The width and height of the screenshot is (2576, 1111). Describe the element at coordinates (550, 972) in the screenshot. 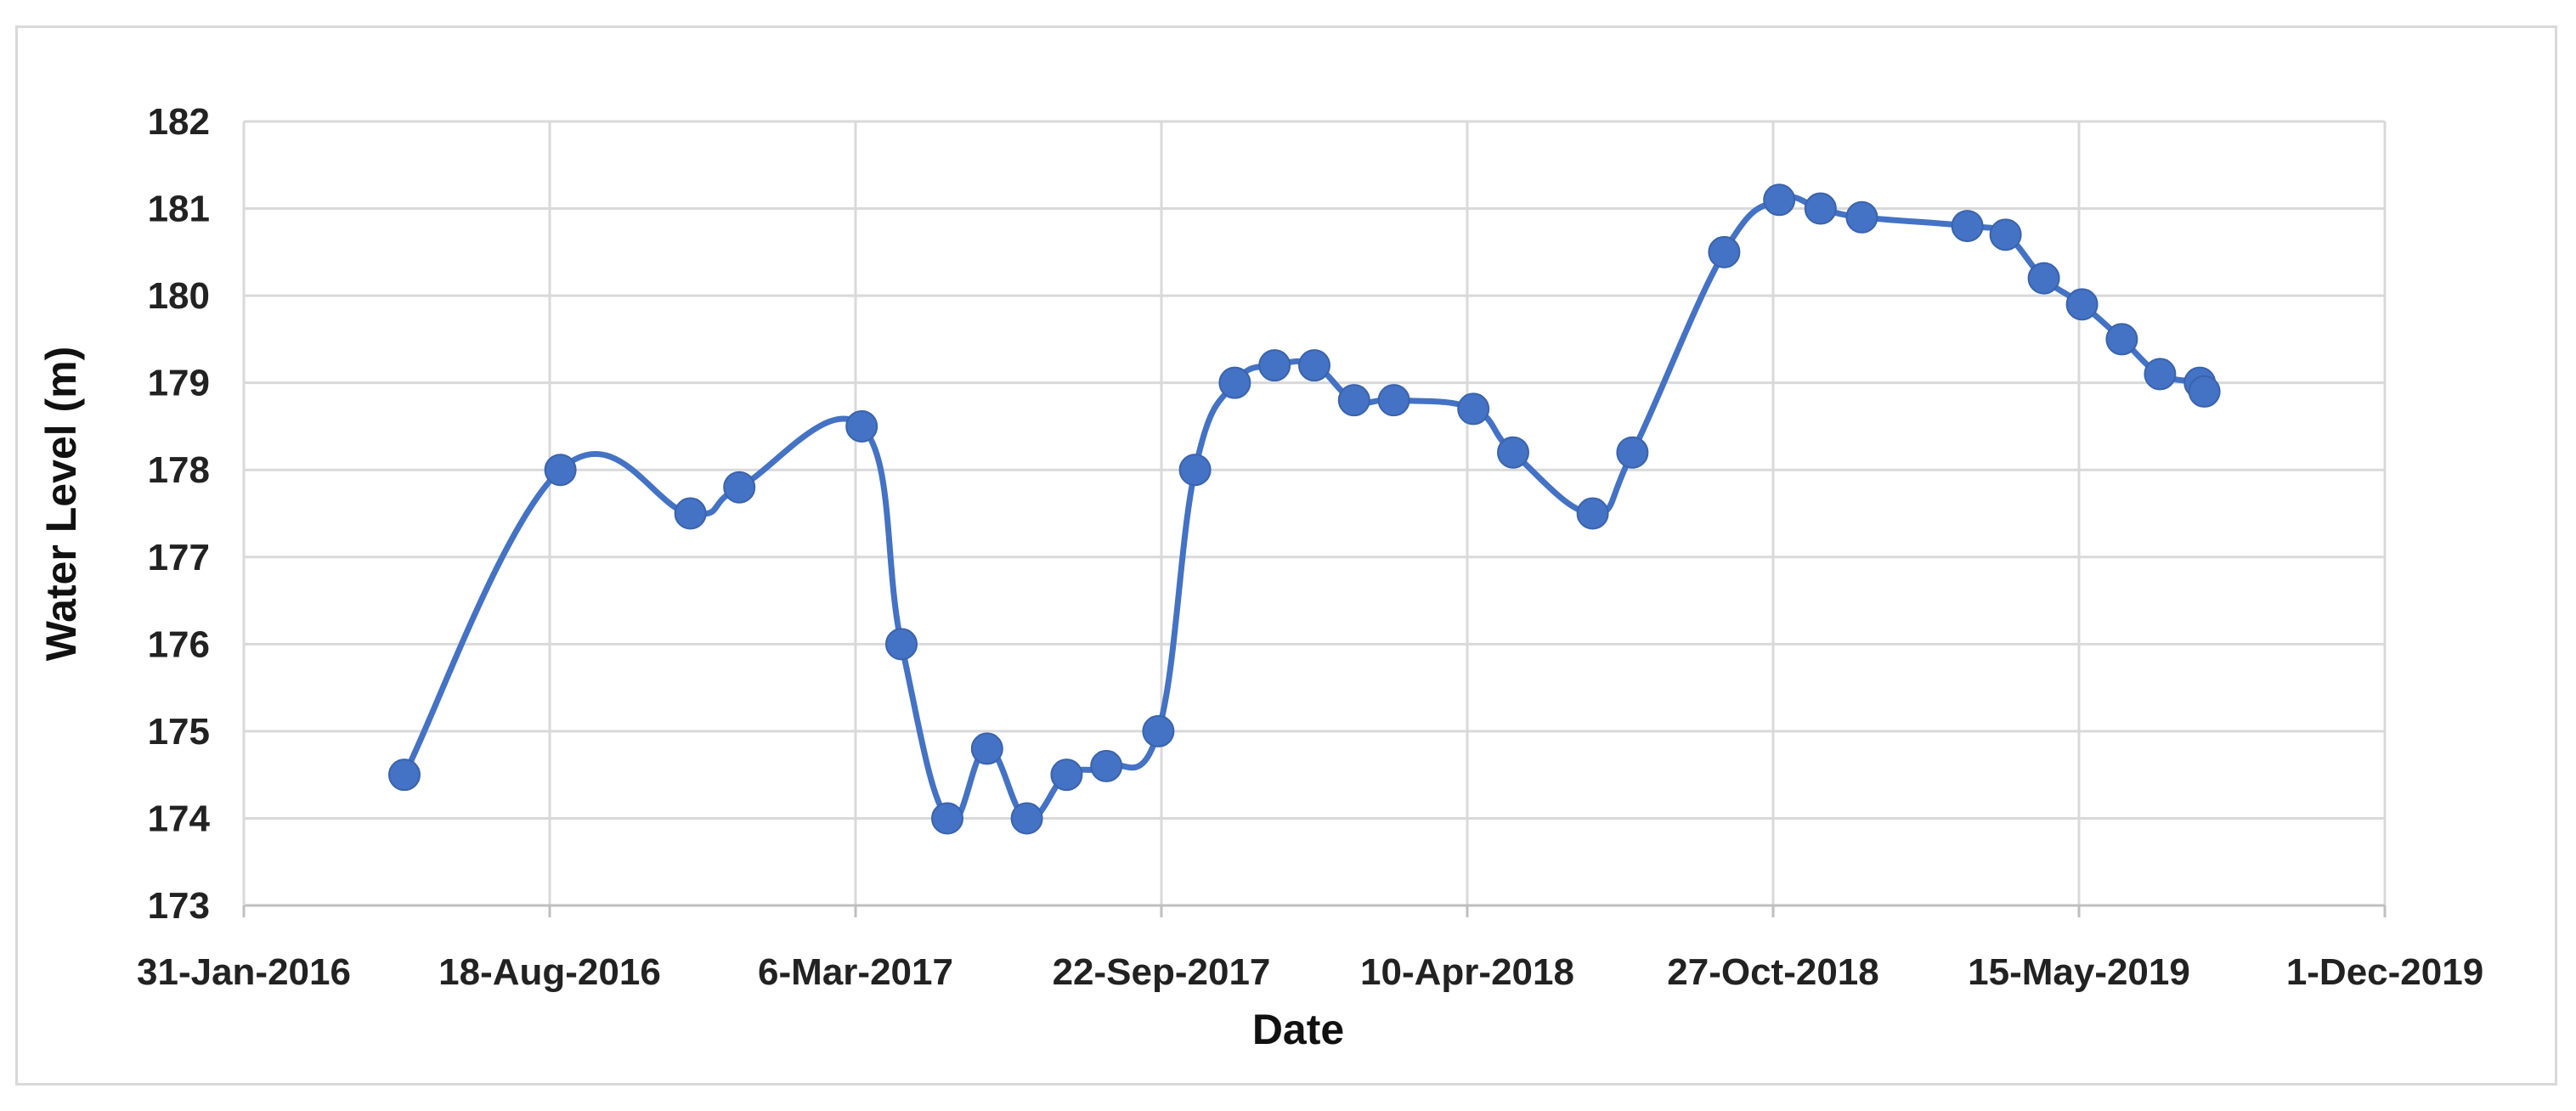

I see `x-tick-label: 18-Aug-2016` at that location.